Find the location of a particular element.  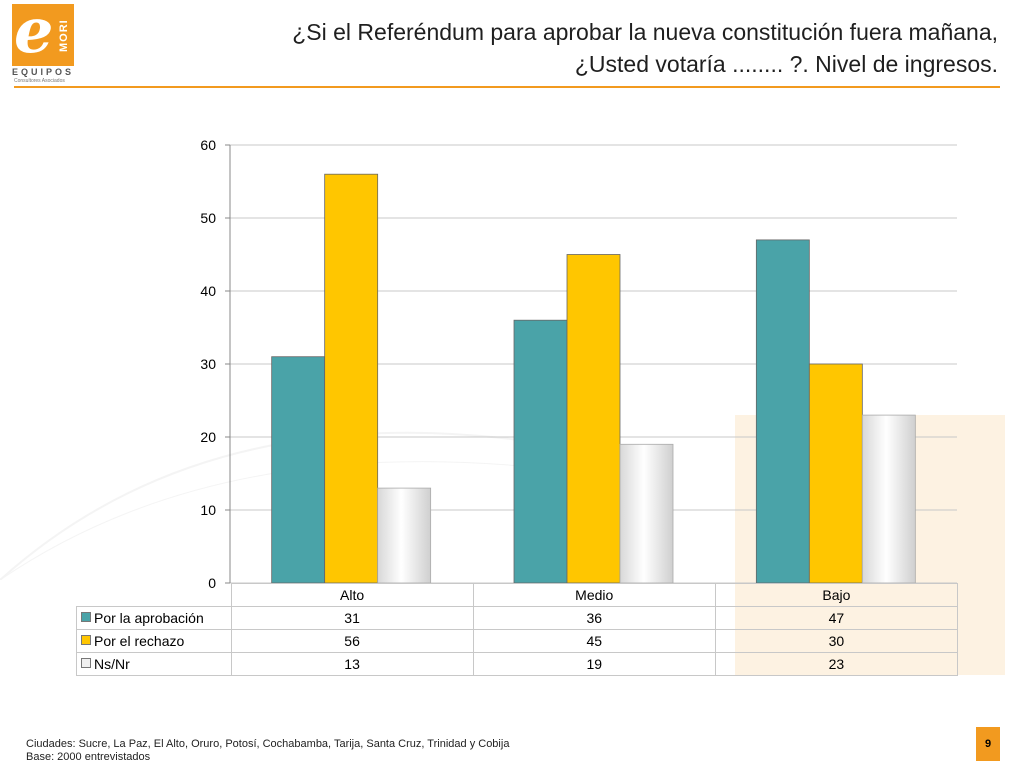

legend-label: Ns/Nr is located at coordinates (112, 664).